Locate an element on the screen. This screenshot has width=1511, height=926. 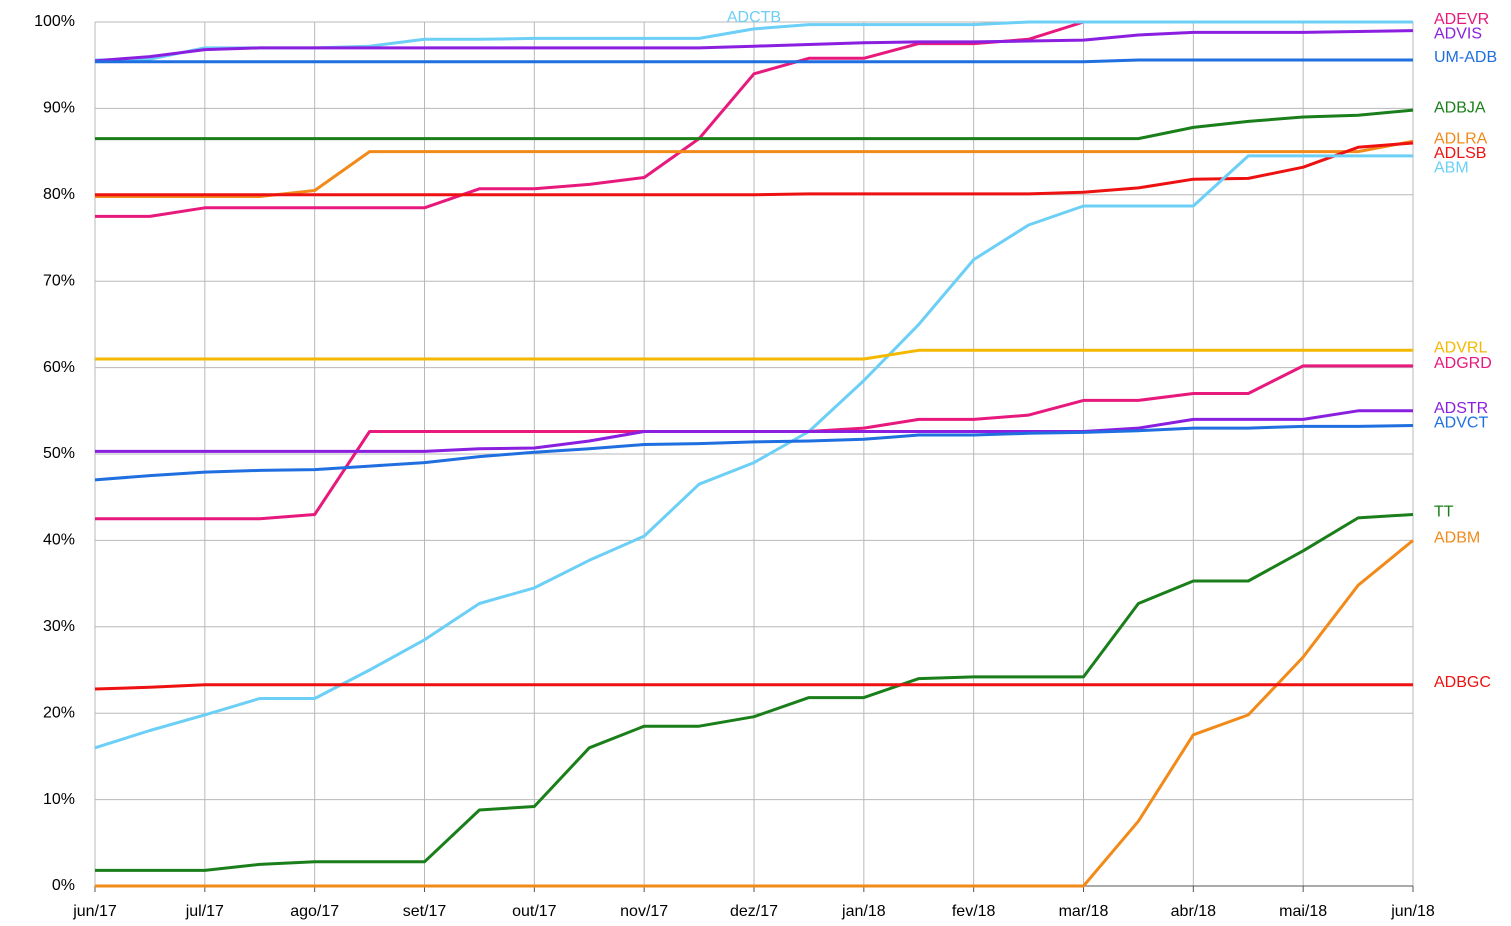
x-tick-label: abr/18 is located at coordinates (1193, 911).